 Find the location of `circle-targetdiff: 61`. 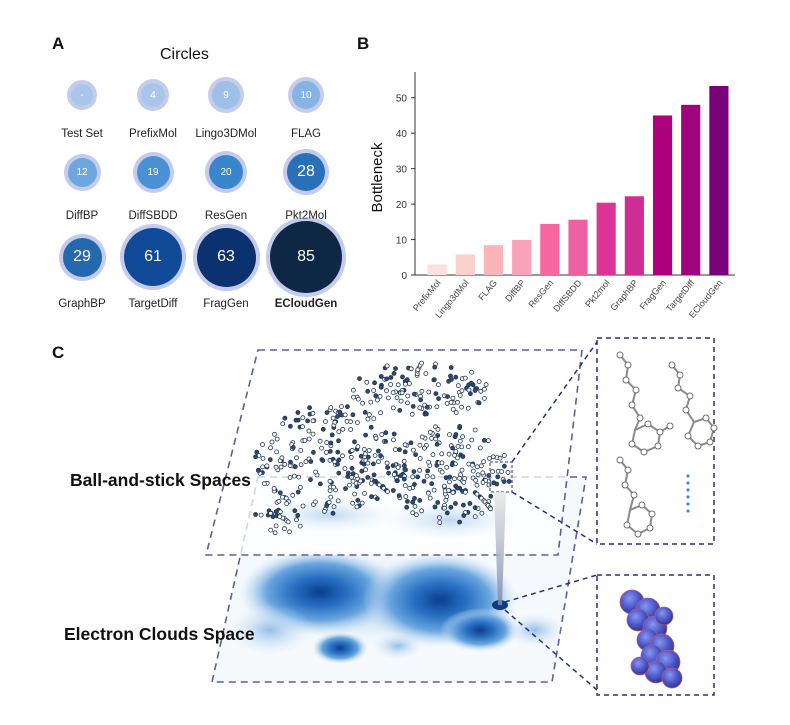

circle-targetdiff: 61 is located at coordinates (153, 257).